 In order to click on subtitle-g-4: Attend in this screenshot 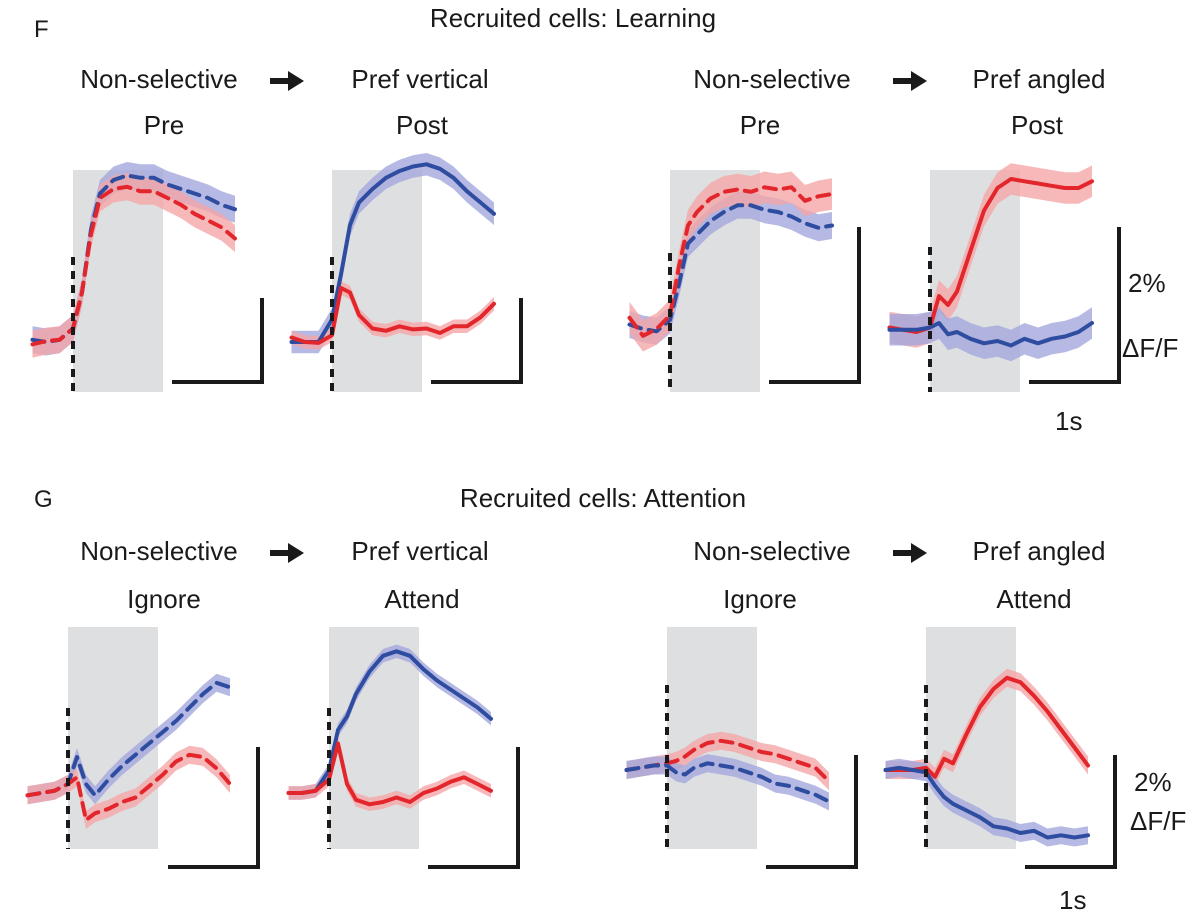, I will do `click(1033, 599)`.